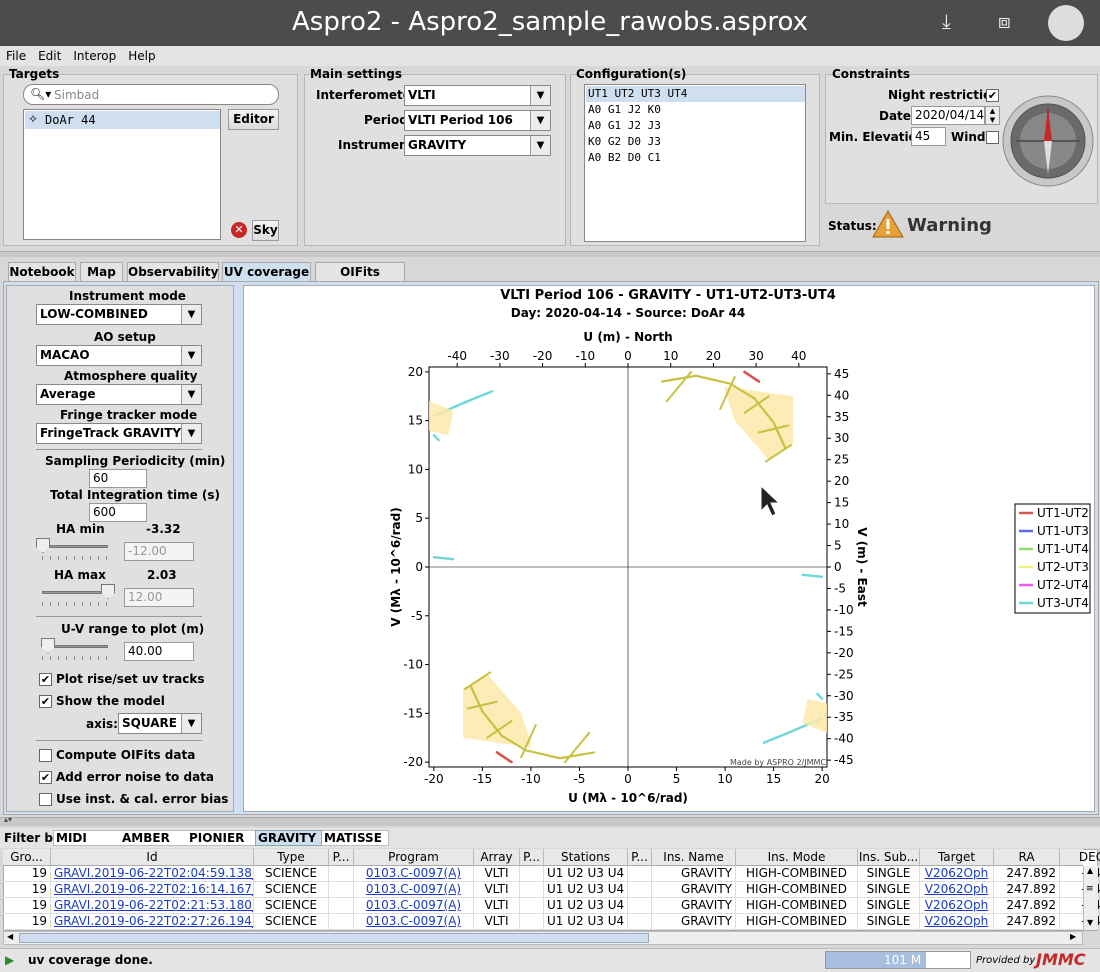 Image resolution: width=1100 pixels, height=972 pixels. Describe the element at coordinates (477, 120) in the screenshot. I see `period-select: VLTI Period 106 ▼` at that location.